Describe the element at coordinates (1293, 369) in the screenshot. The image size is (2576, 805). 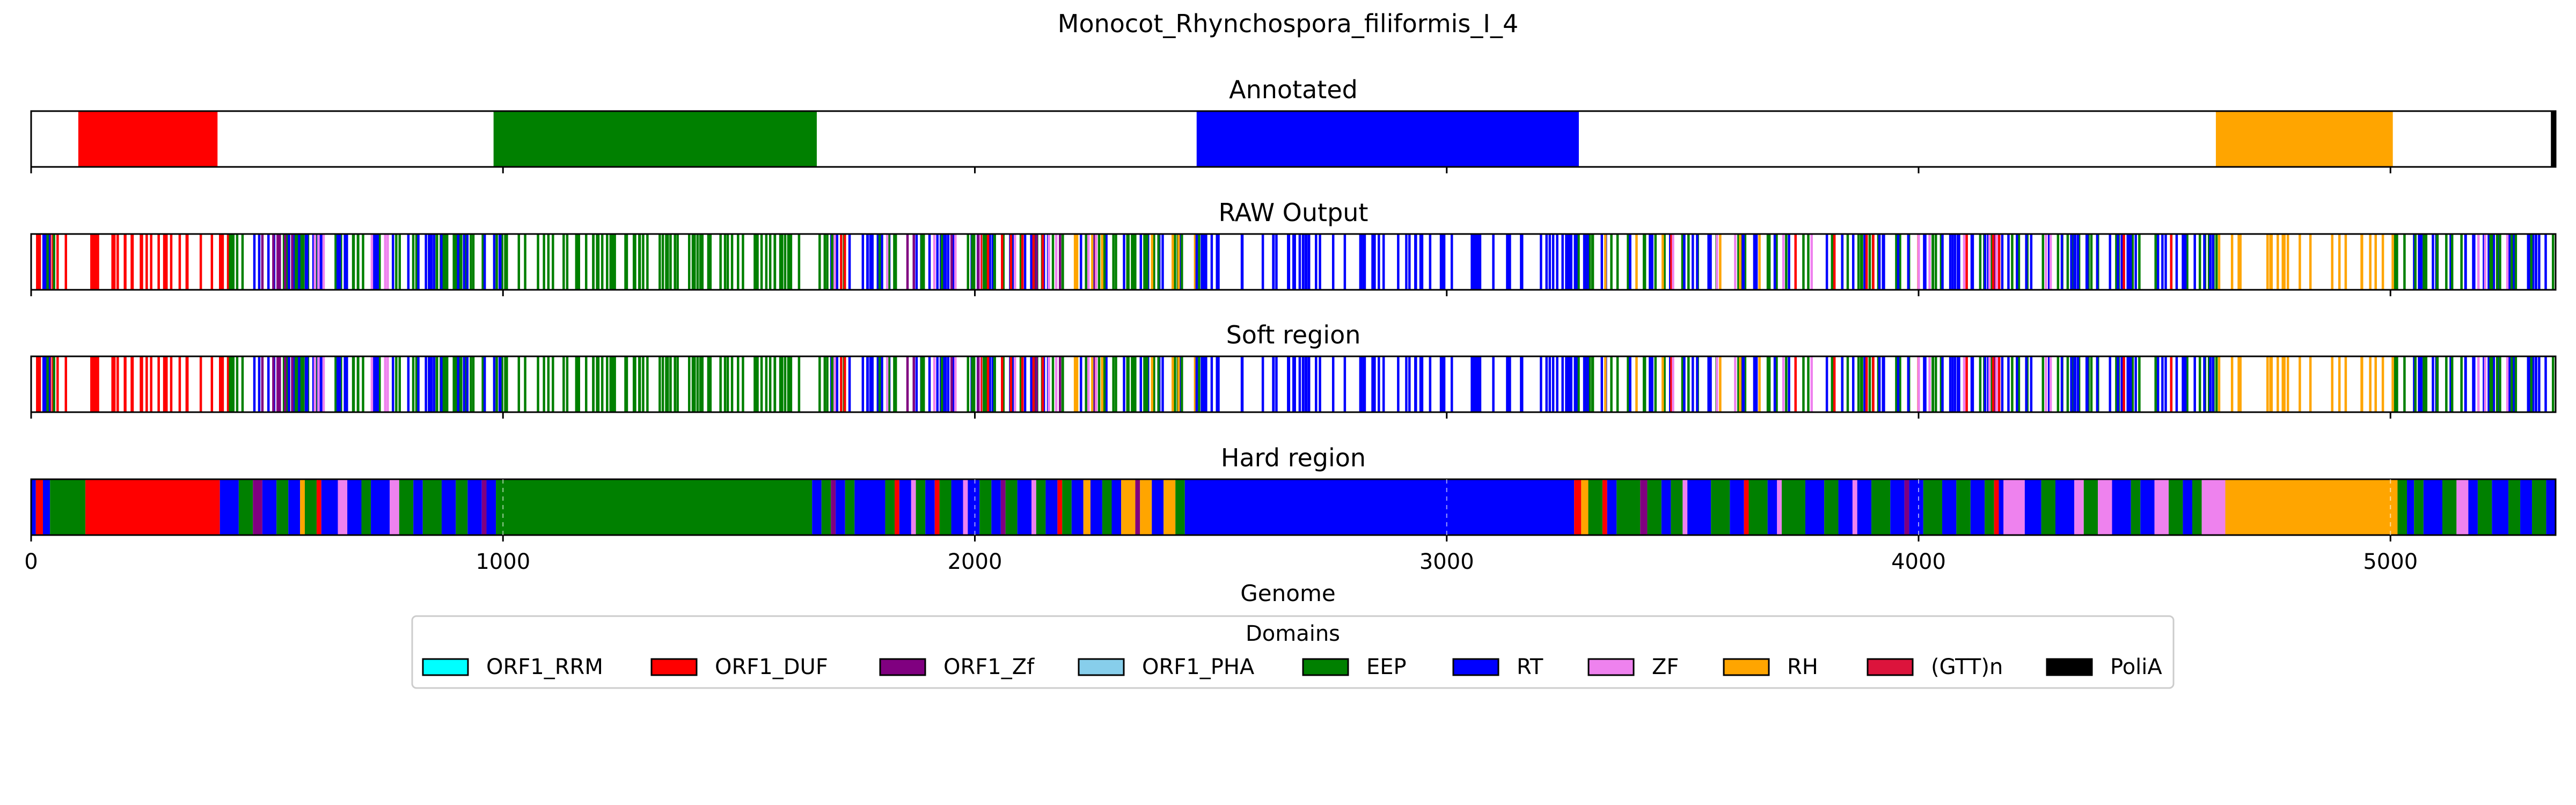
I see `panel-soft-region: Soft region` at that location.